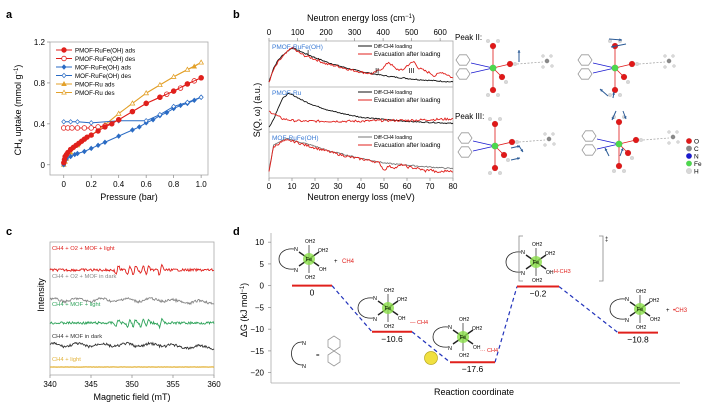 Image resolution: width=710 pixels, height=415 pixels. What do you see at coordinates (696, 149) in the screenshot?
I see `atom-legend-label: C` at bounding box center [696, 149].